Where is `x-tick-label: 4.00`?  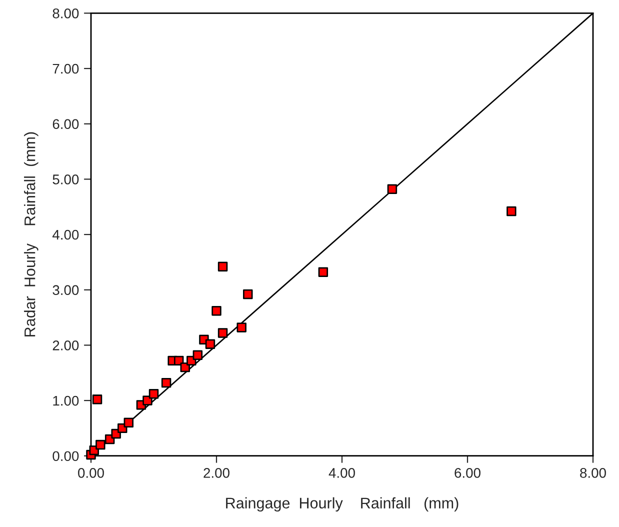
x-tick-label: 4.00 is located at coordinates (341, 473).